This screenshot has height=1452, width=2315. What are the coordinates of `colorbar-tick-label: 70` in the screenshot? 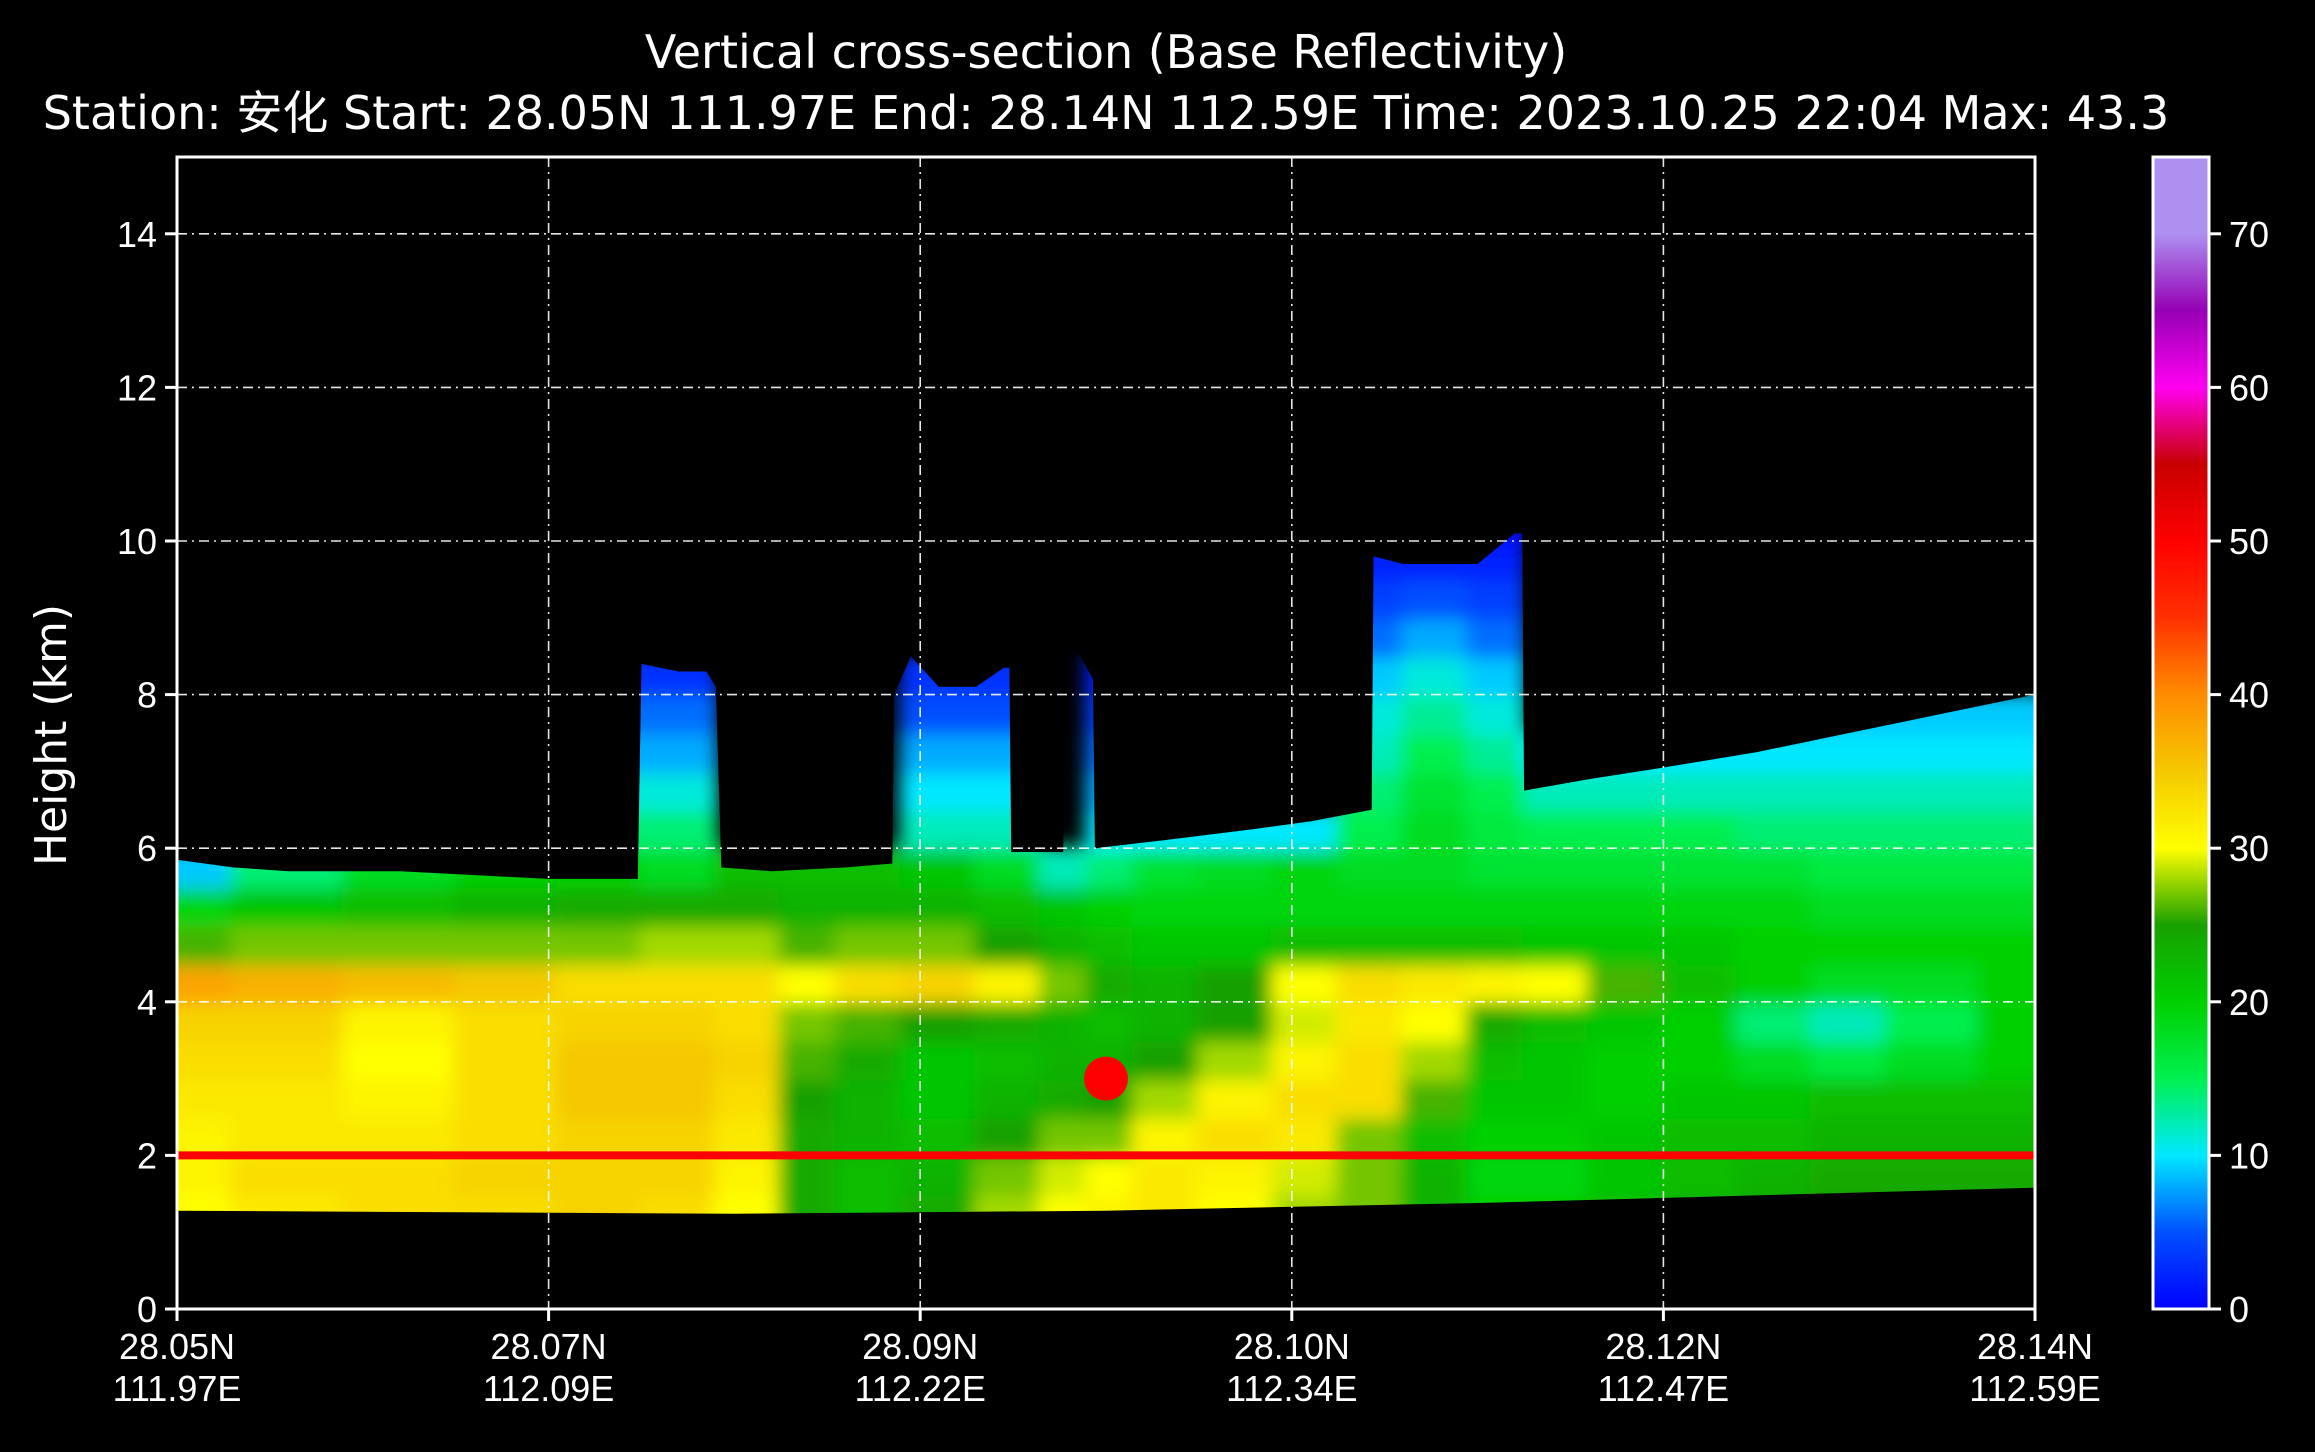 It's located at (2249, 234).